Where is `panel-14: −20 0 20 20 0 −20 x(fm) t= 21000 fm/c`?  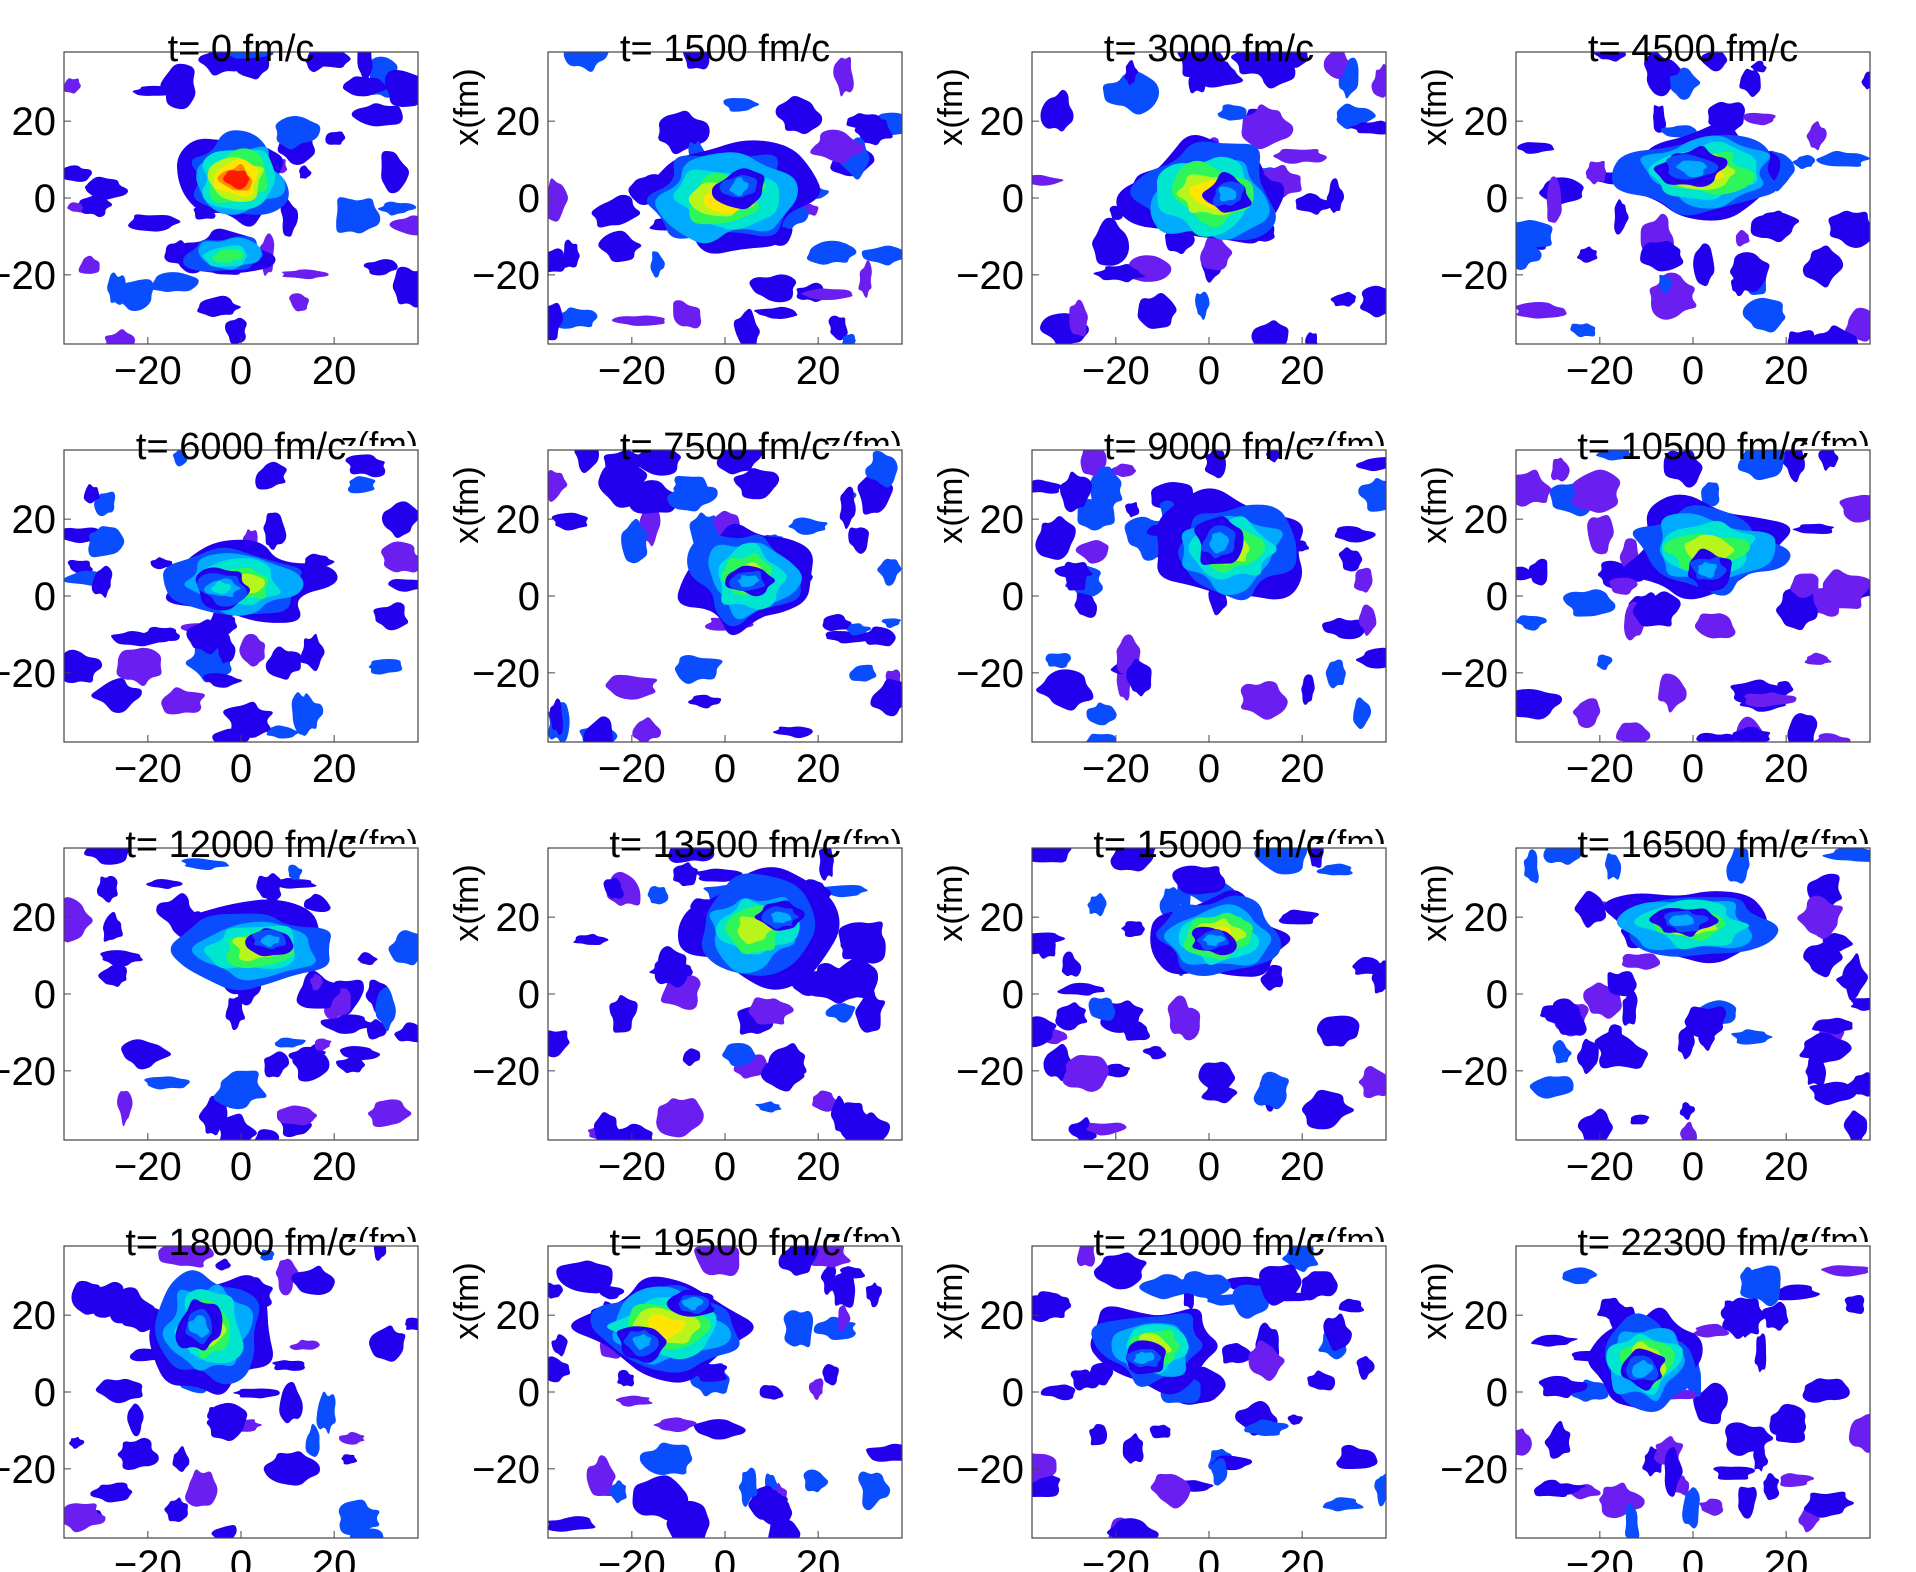
panel-14: −20 0 20 20 0 −20 x(fm) t= 21000 fm/c is located at coordinates (1159, 1397).